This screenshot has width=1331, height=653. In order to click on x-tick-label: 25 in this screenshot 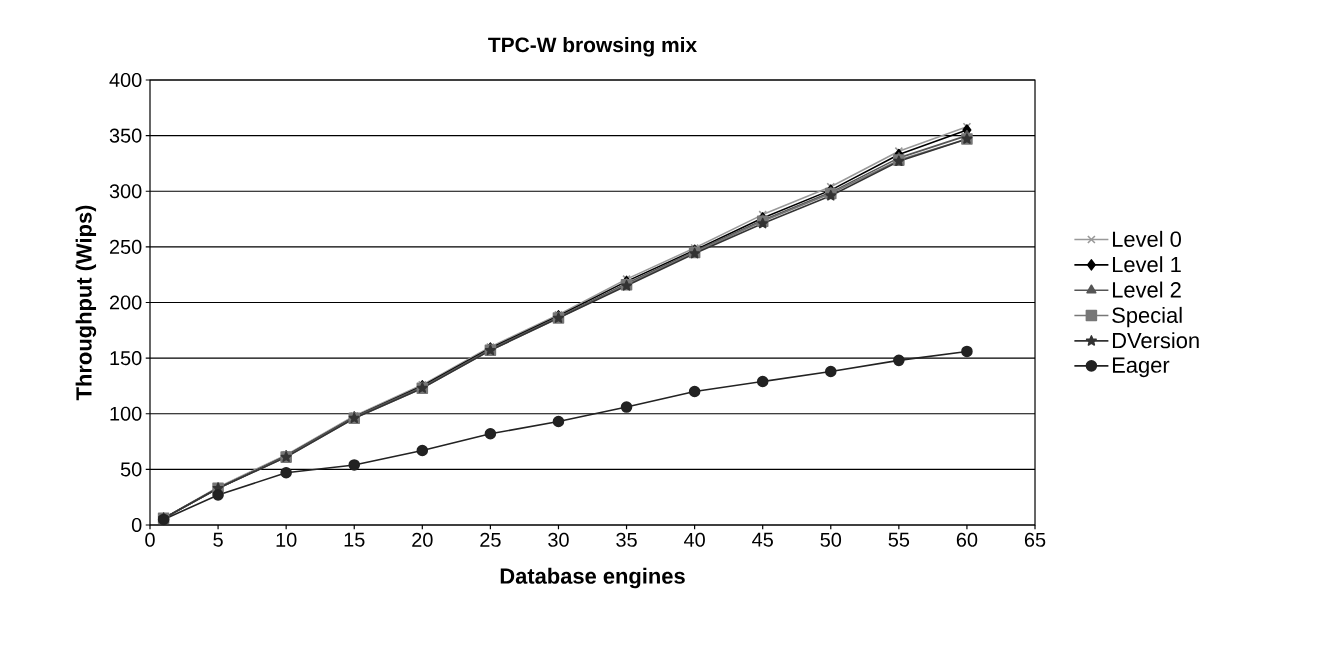, I will do `click(490, 539)`.